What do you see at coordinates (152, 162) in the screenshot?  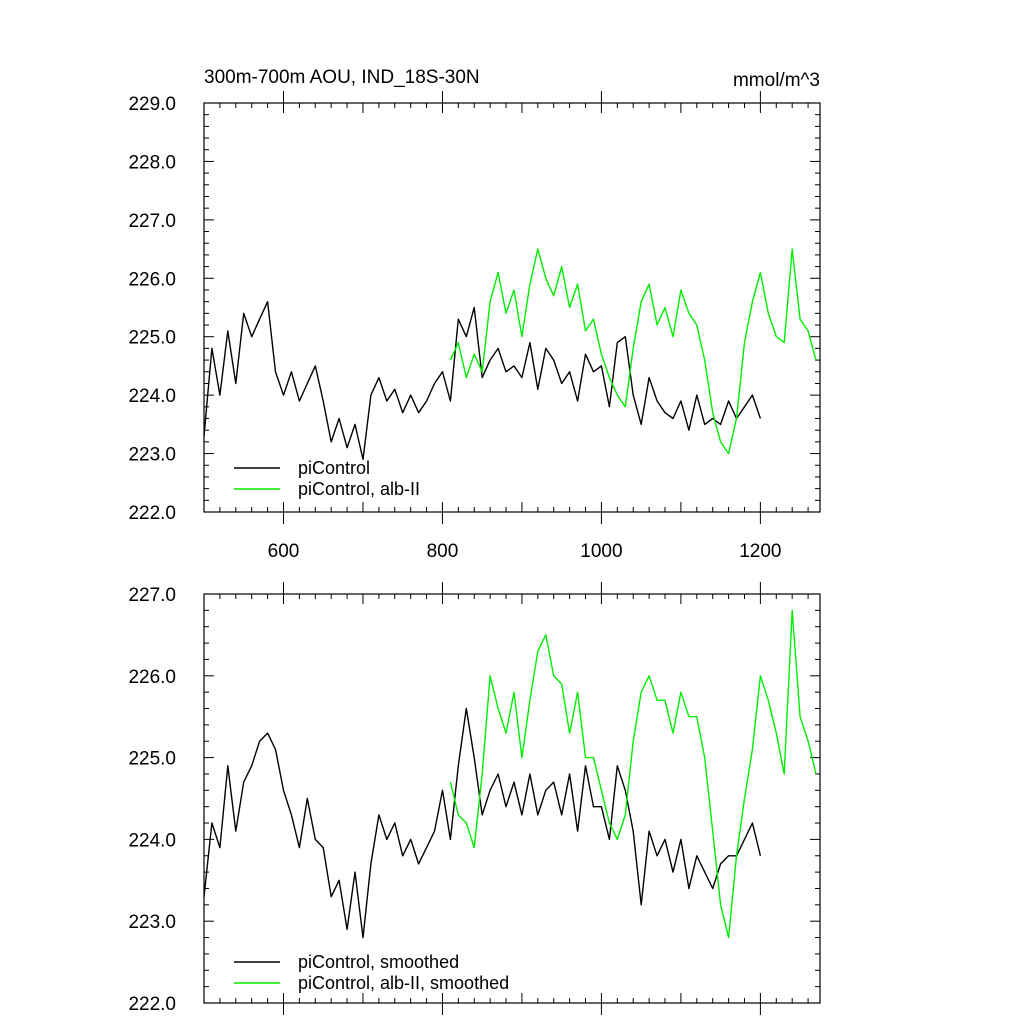 I see `y-tick-label: 228.0` at bounding box center [152, 162].